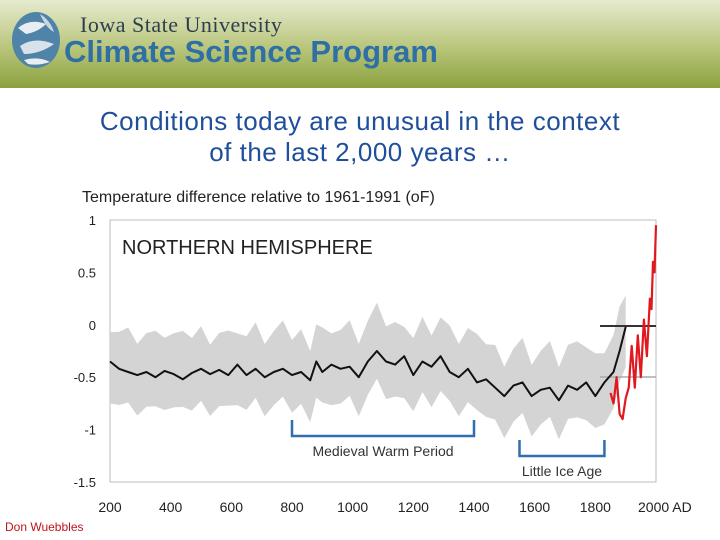 The image size is (720, 540). I want to click on y-axis-ticks: 1 0.5 0 -0.5 -1 -1.5, so click(85, 351).